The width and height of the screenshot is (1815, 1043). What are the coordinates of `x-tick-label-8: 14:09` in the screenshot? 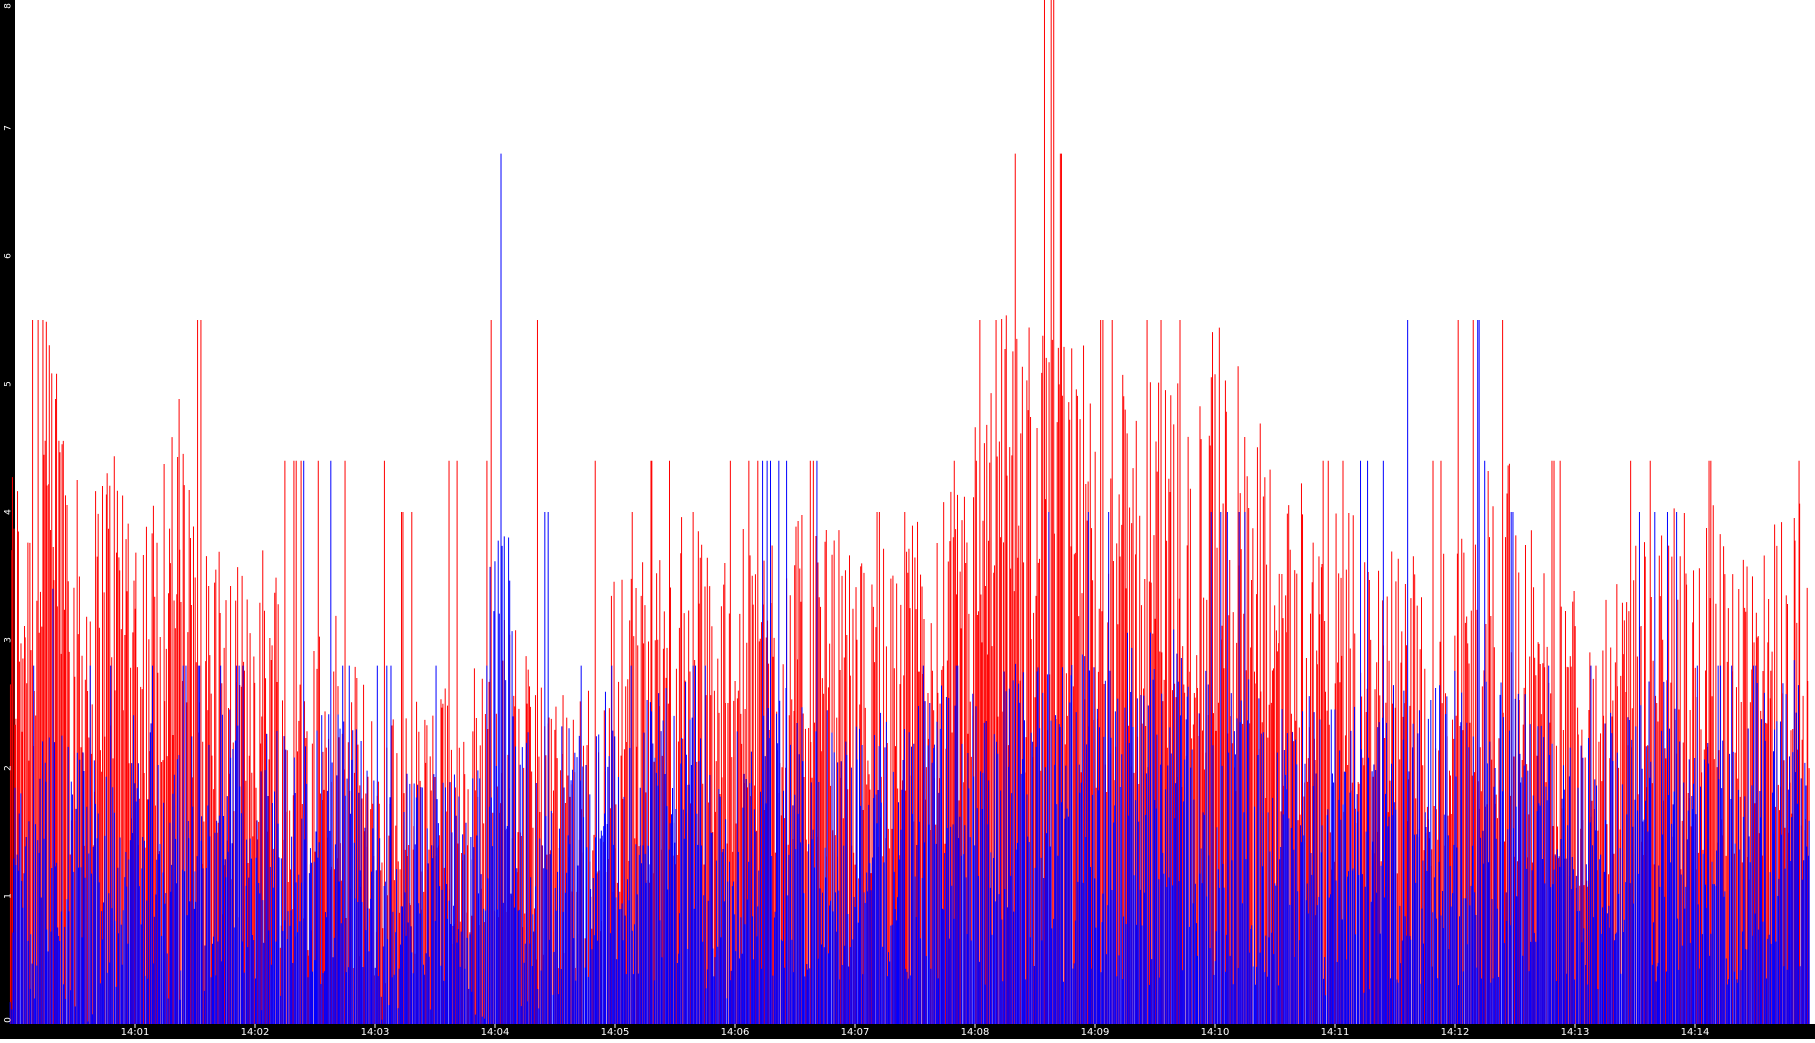 It's located at (1095, 1032).